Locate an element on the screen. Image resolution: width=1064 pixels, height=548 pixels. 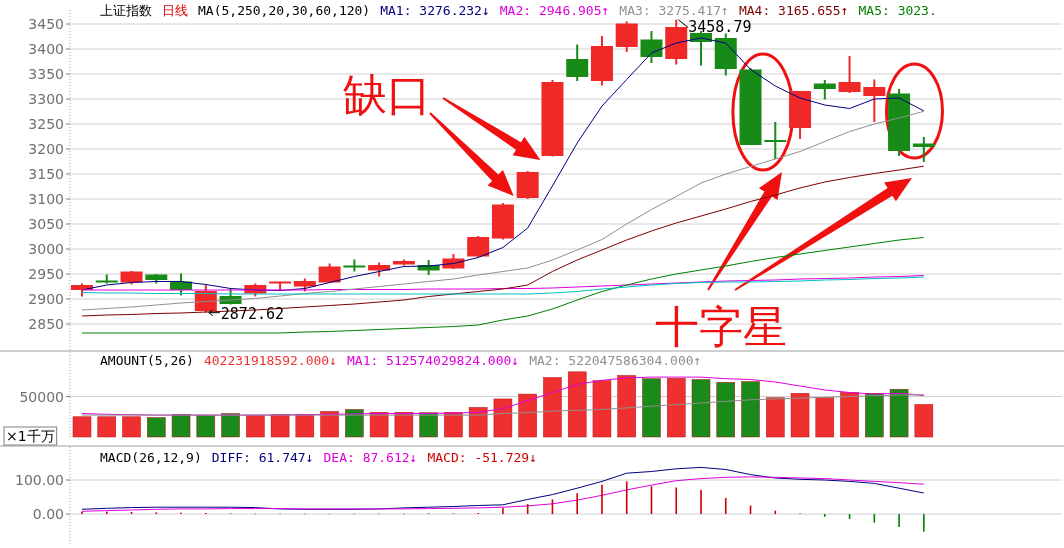
text: MA1: 512574029824.000↓ is located at coordinates (433, 360).